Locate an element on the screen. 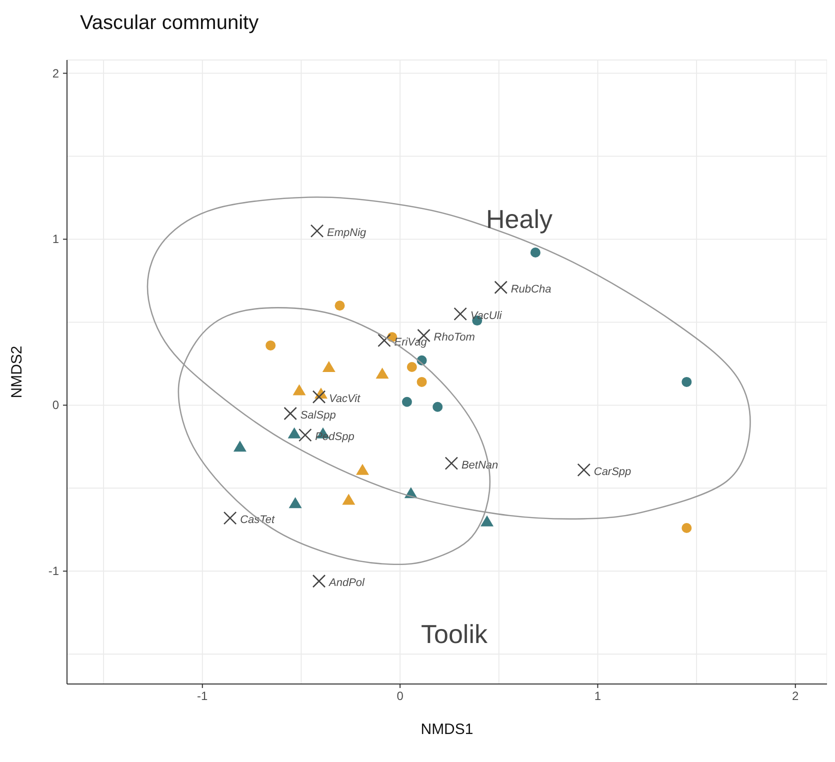 The height and width of the screenshot is (762, 835). data-label: CarSpp is located at coordinates (613, 472).